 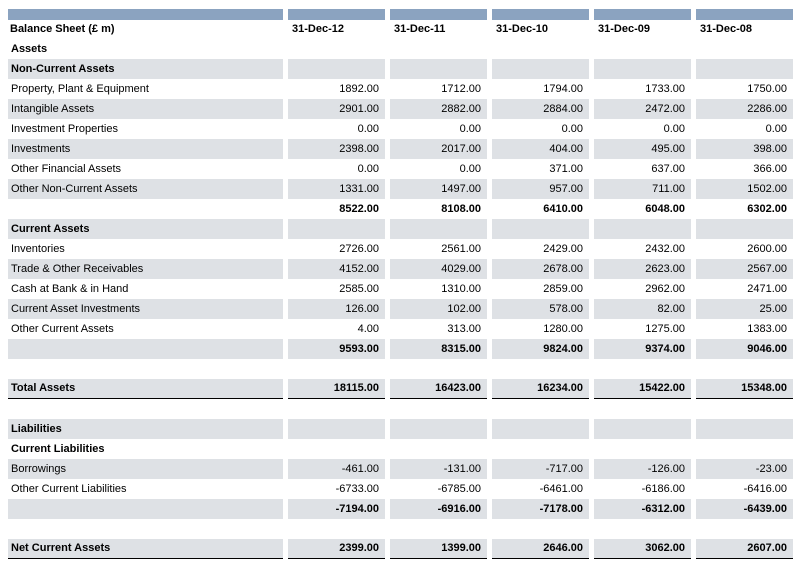 I want to click on value-cell: -7194.00, so click(x=336, y=509).